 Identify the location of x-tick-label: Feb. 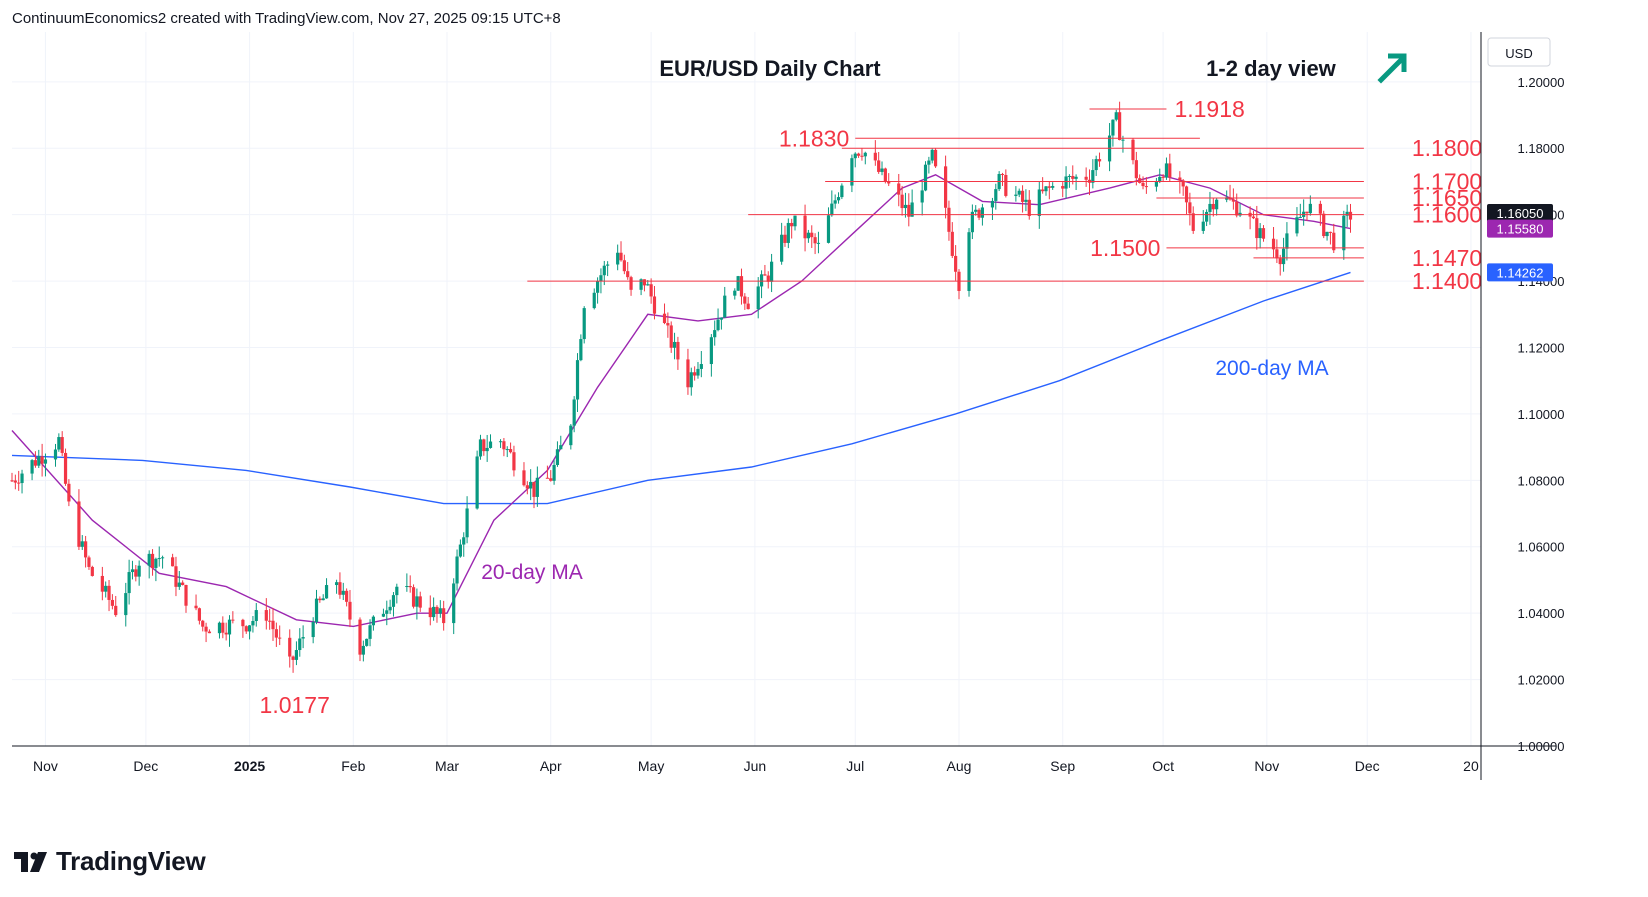
(353, 766).